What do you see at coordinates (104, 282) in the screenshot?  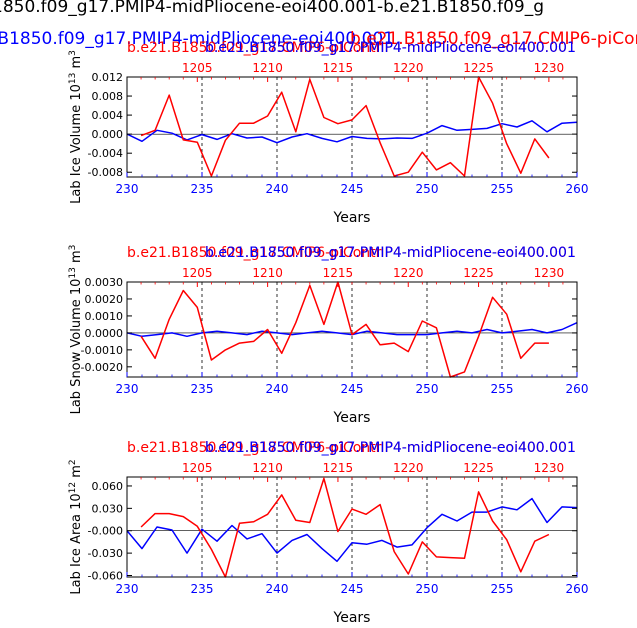 I see `y-tick-label: 0.0030` at bounding box center [104, 282].